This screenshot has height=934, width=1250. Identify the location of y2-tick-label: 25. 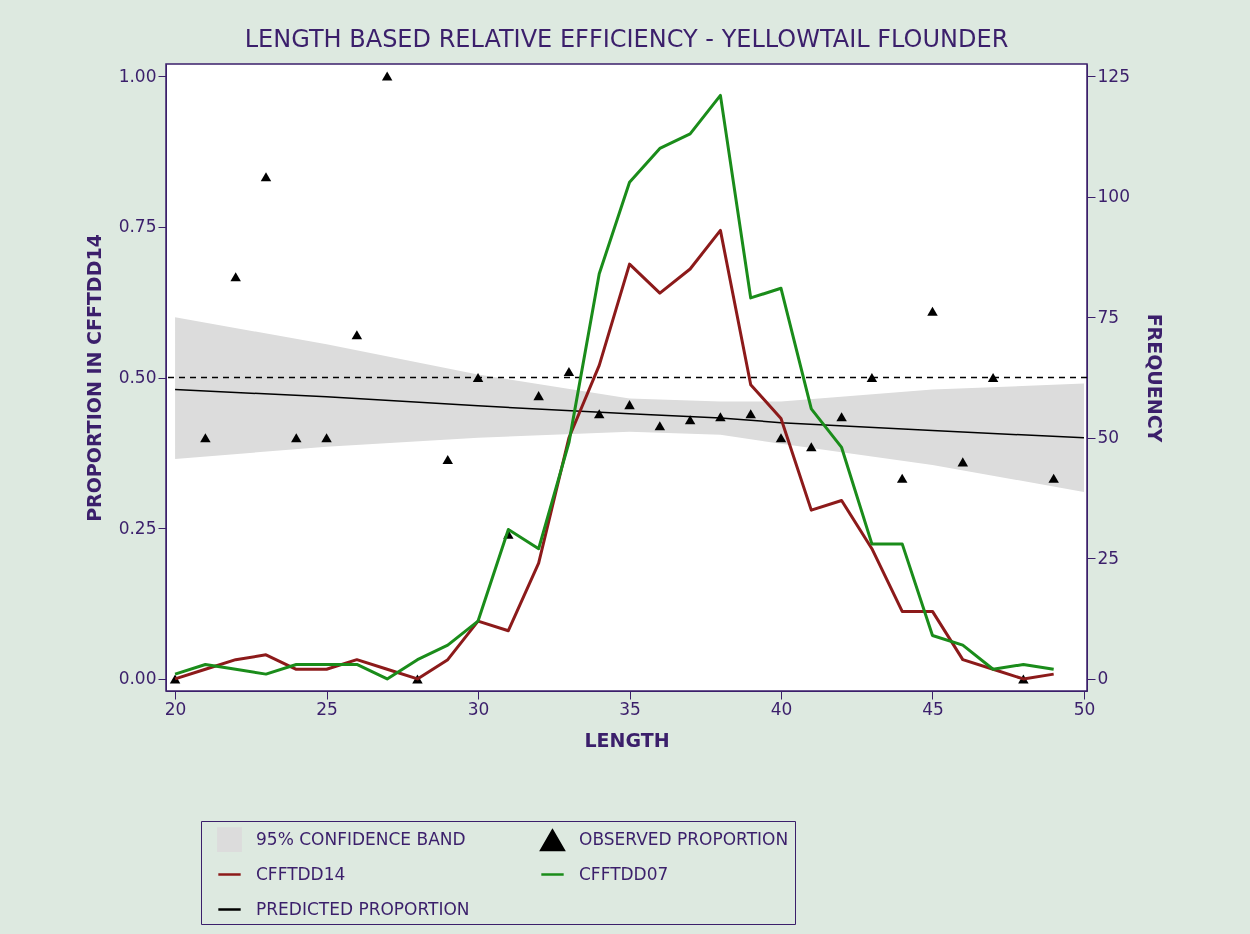
(1108, 557).